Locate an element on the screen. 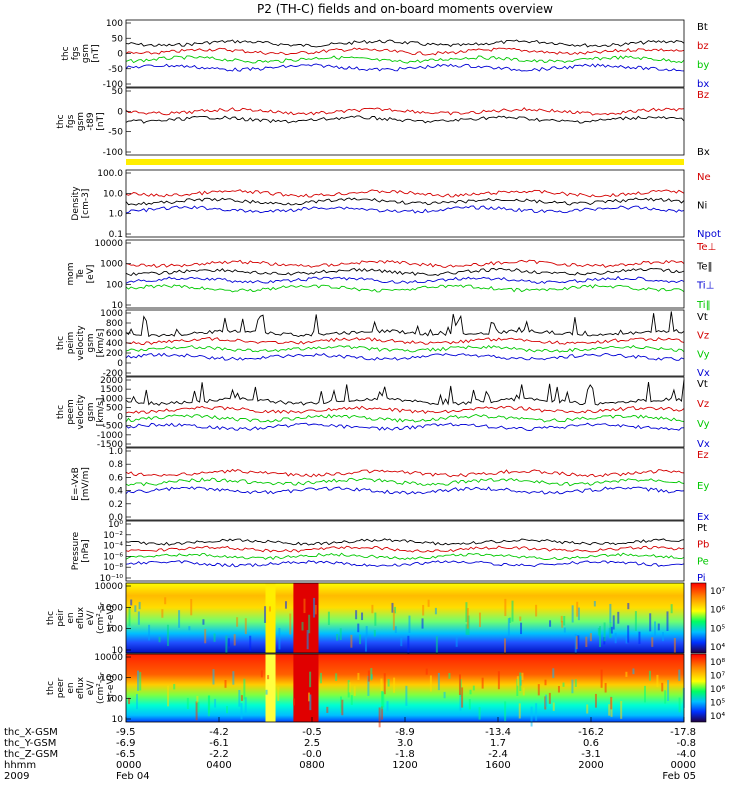 The image size is (750, 800). series-line-Pb is located at coordinates (405, 549).